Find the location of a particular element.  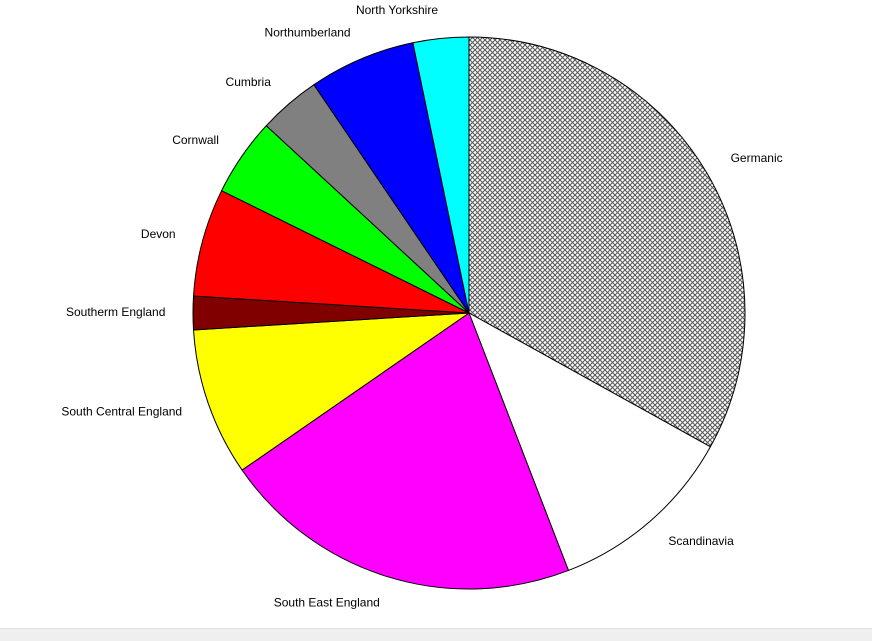

label-south-central-england: South Central England is located at coordinates (121, 412).